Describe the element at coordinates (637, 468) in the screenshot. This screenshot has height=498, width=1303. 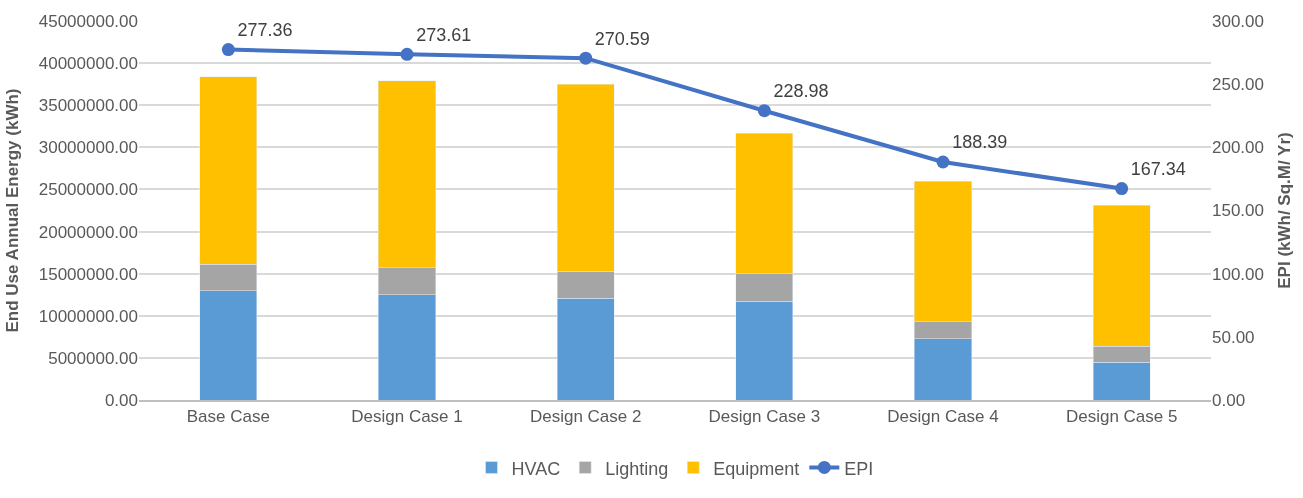
I see `legend-label: Lighting` at that location.